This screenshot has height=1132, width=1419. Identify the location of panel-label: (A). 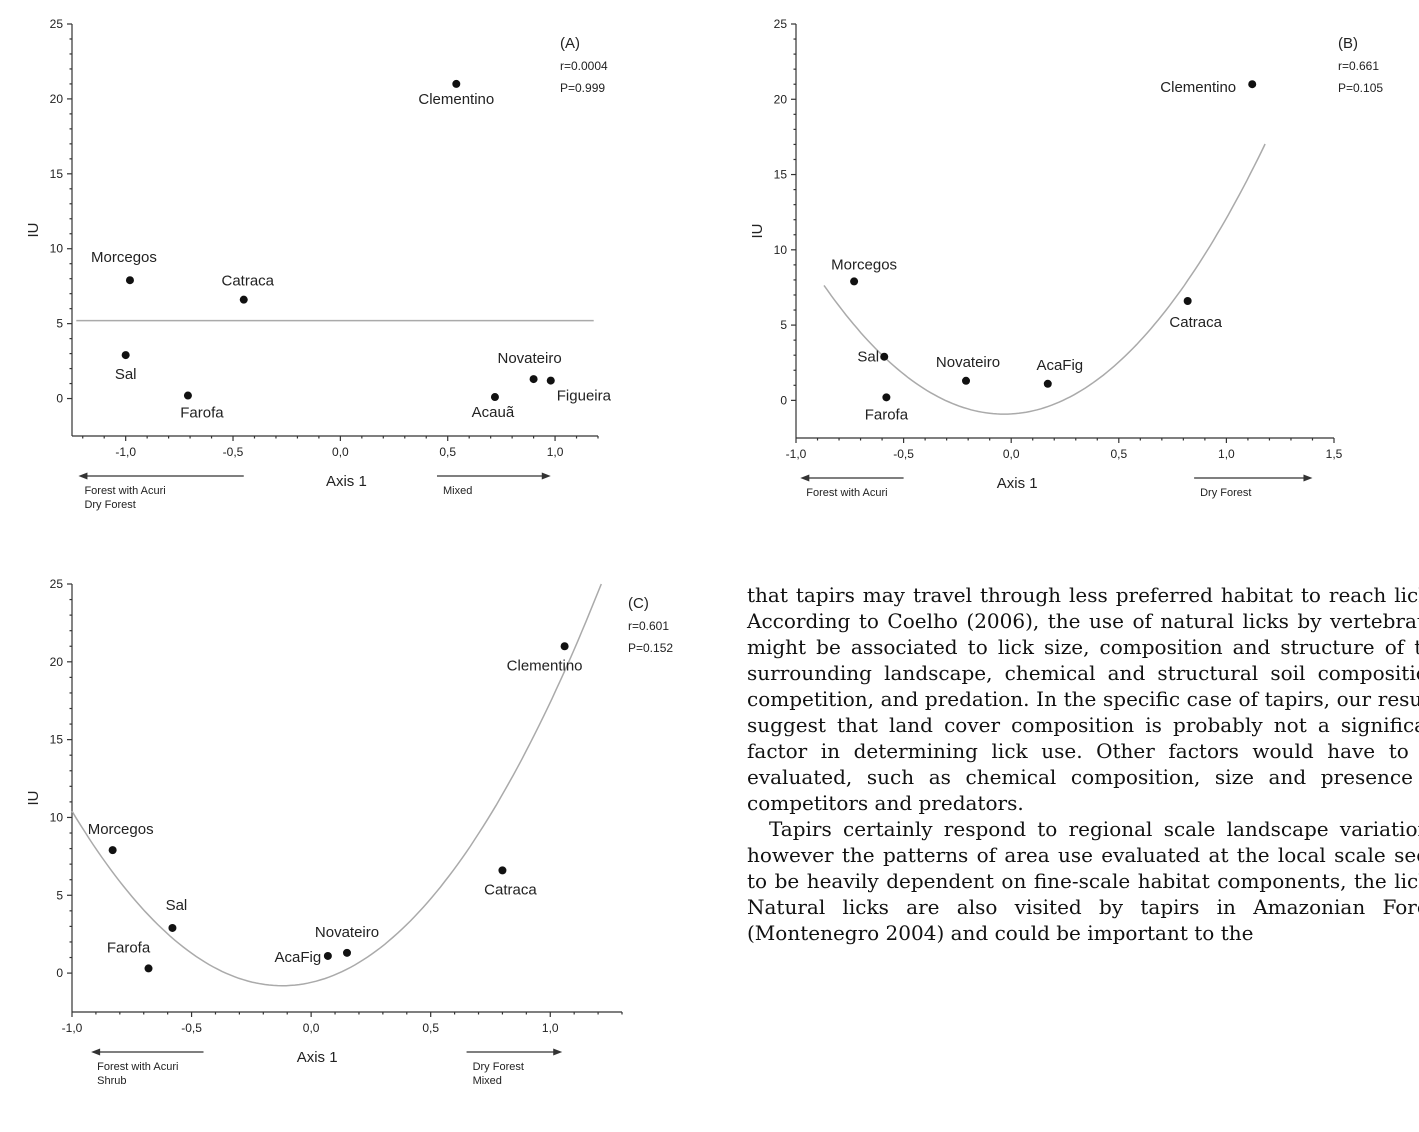
(570, 43).